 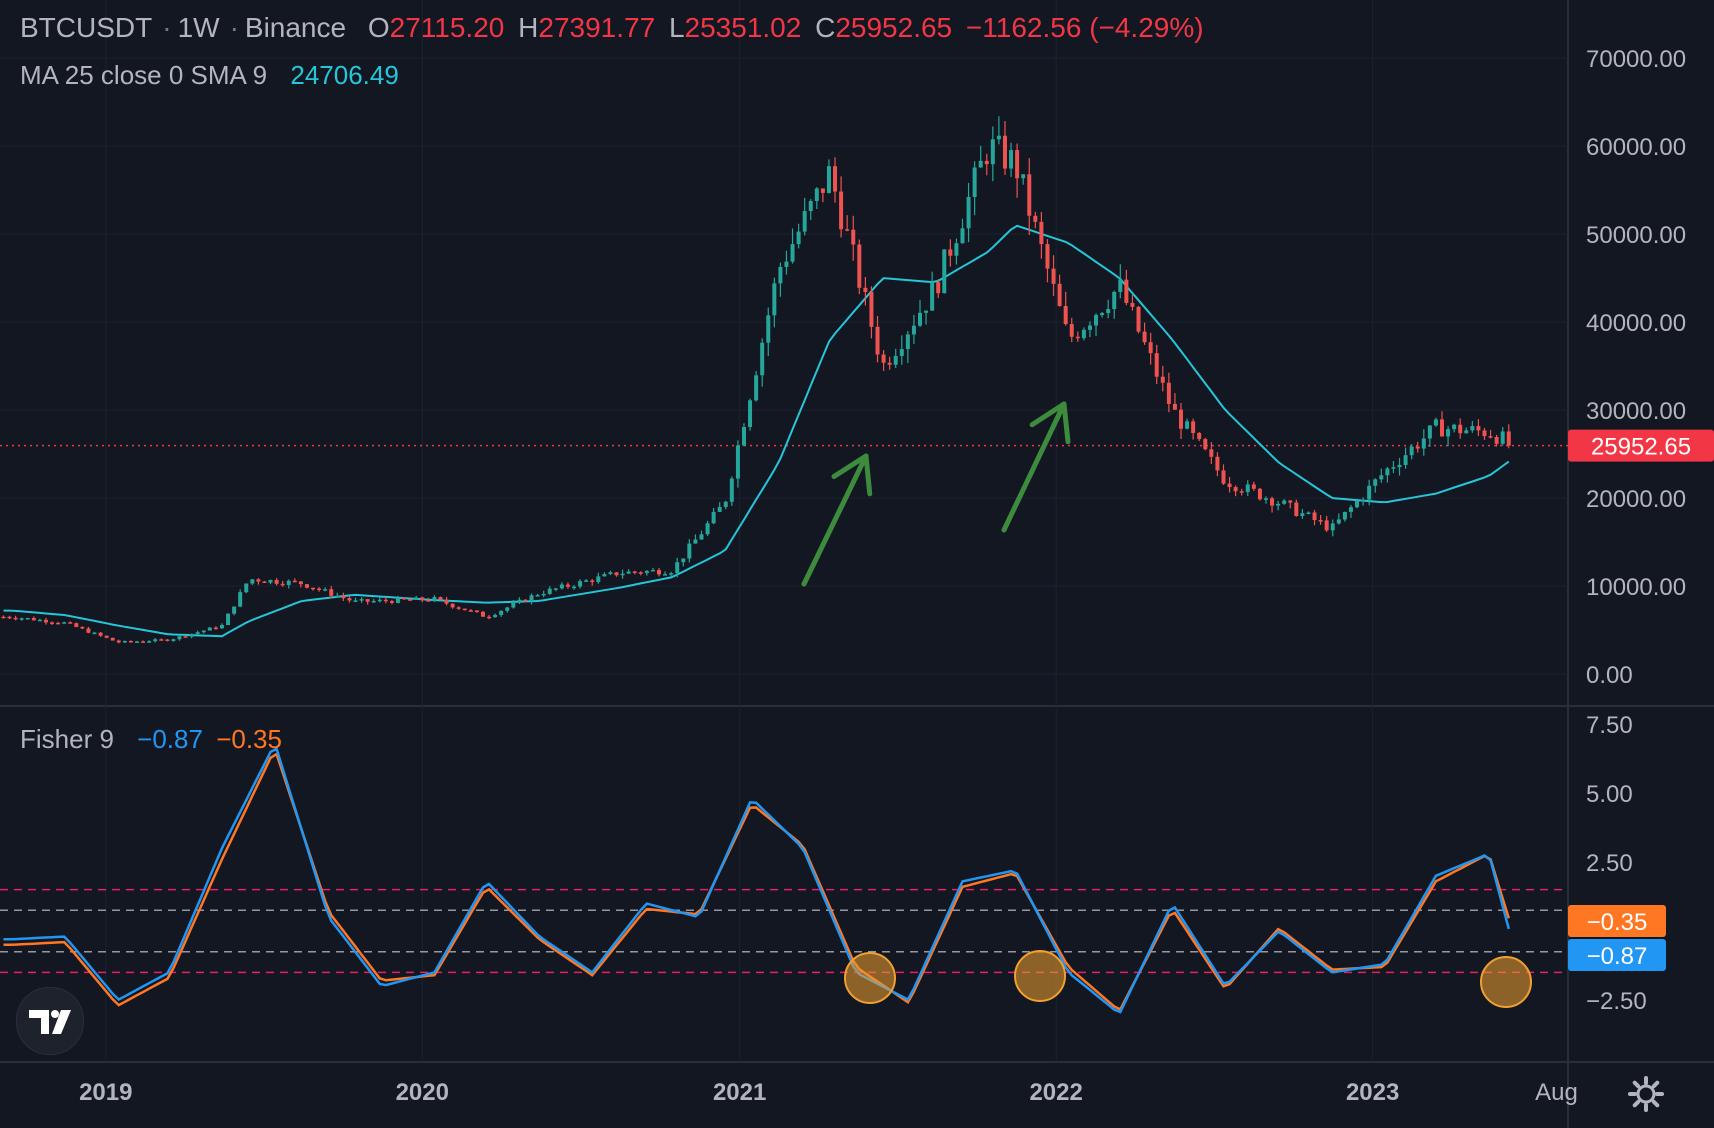 I want to click on trend-arrow-head, so click(x=1048, y=414).